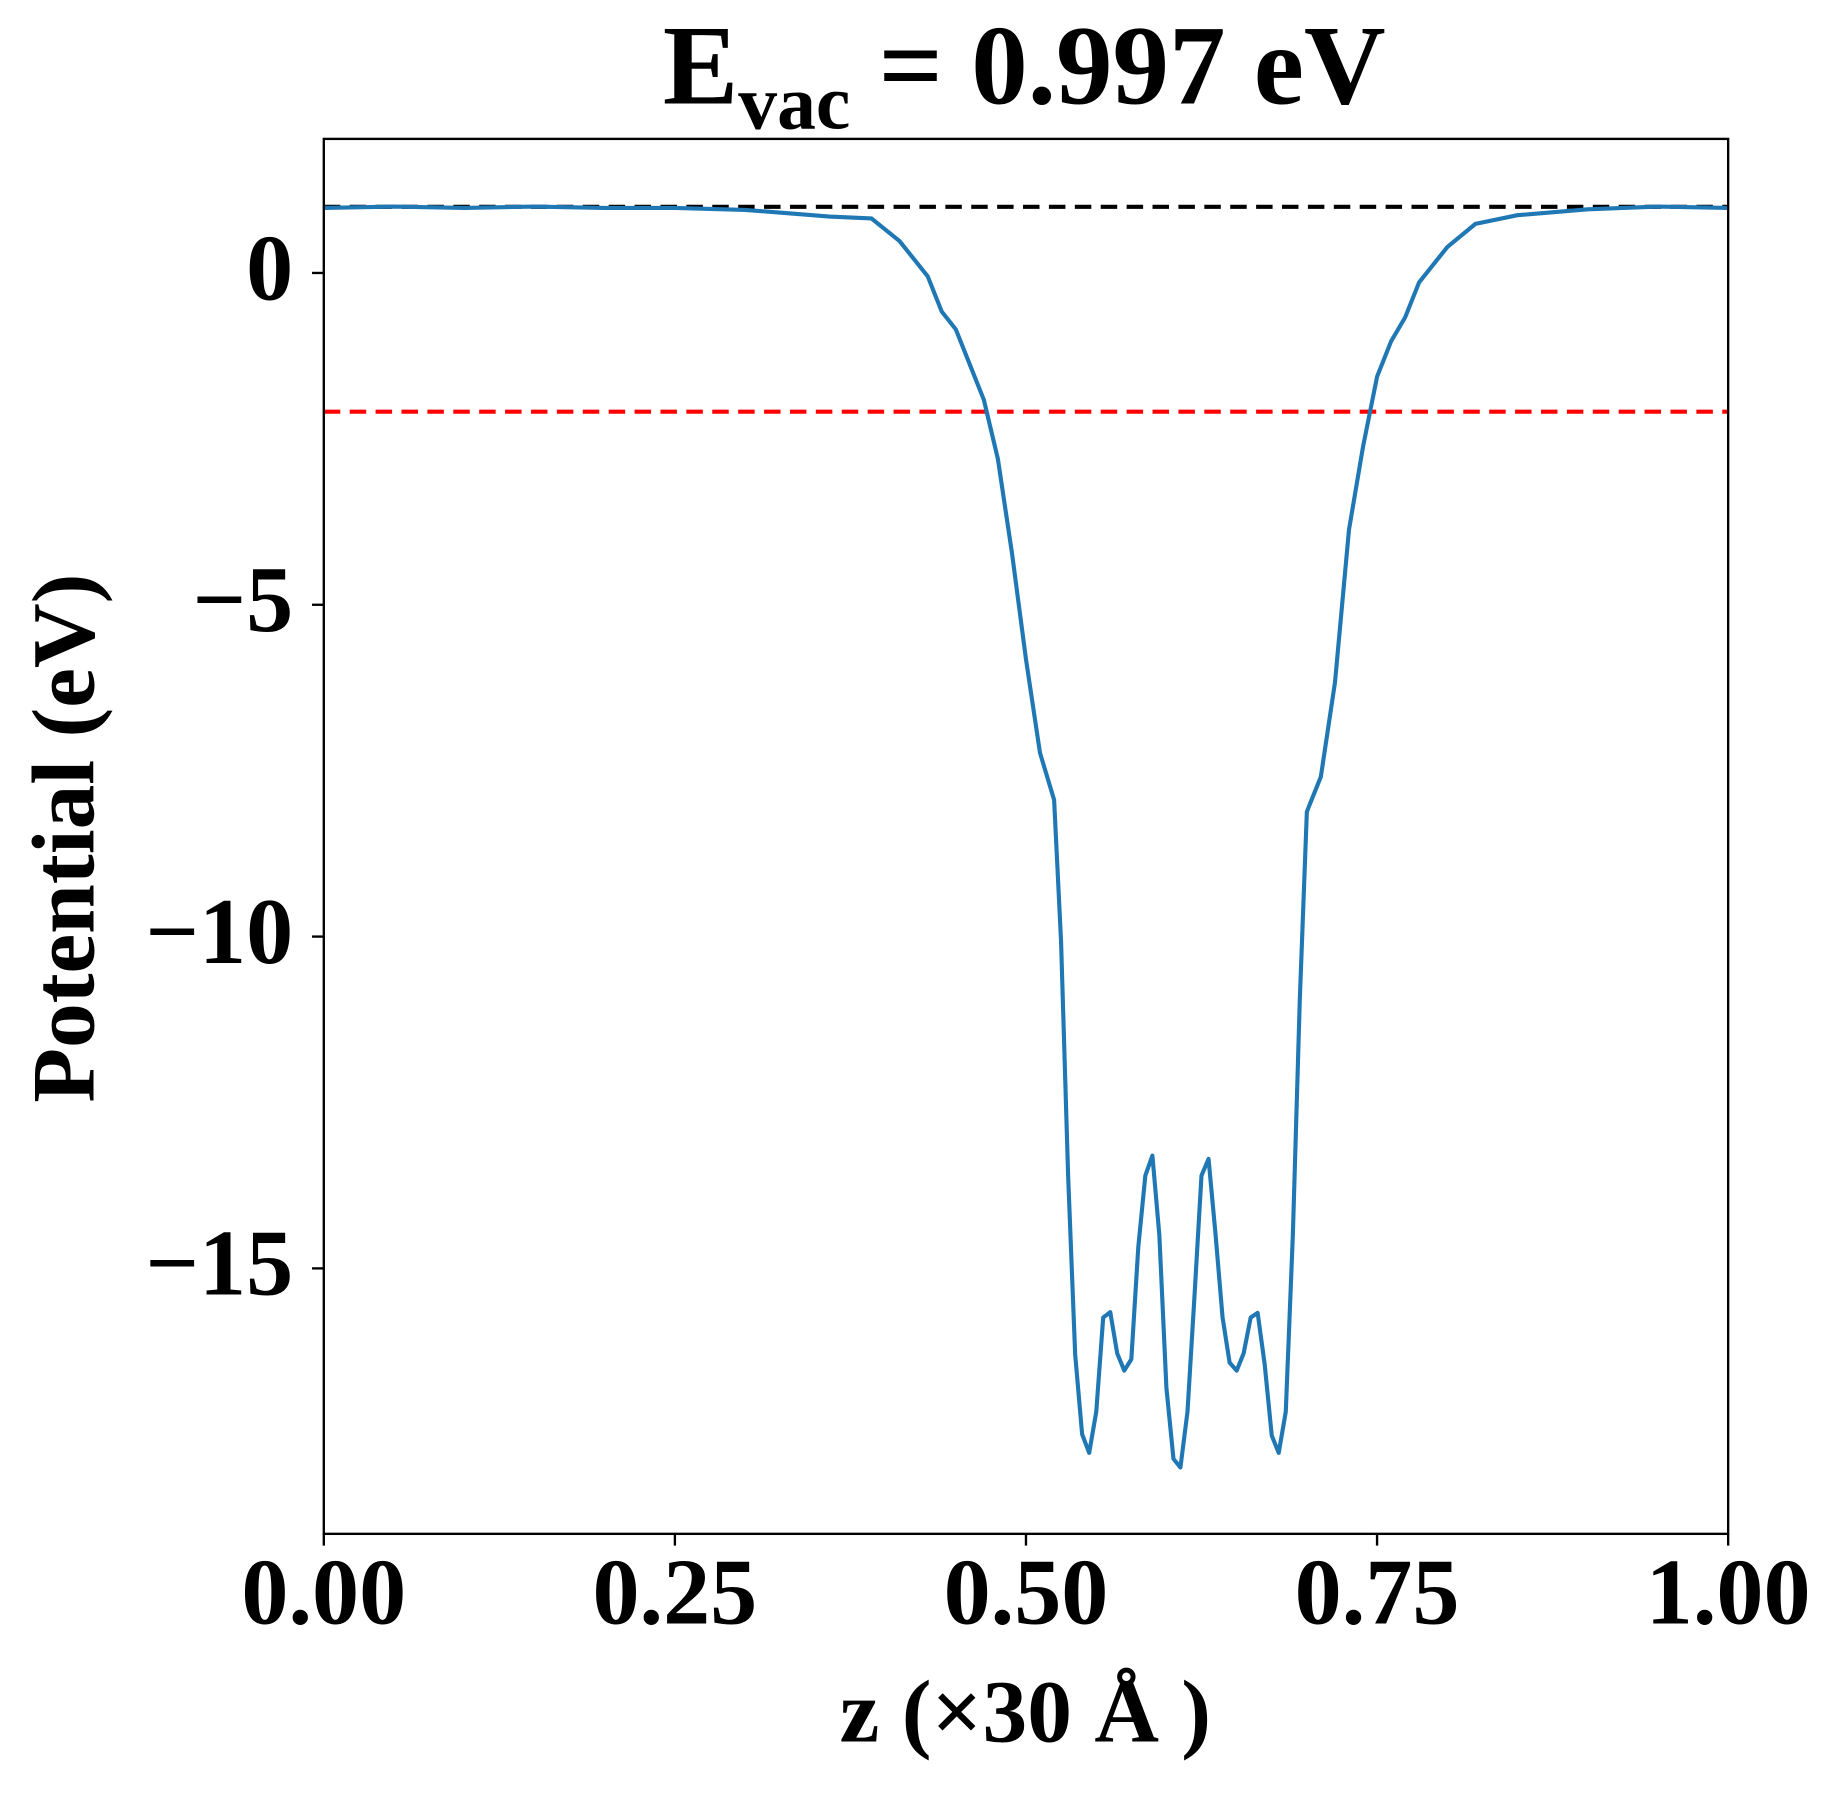 This screenshot has height=1794, width=1833. What do you see at coordinates (700, 66) in the screenshot?
I see `title-main: E` at bounding box center [700, 66].